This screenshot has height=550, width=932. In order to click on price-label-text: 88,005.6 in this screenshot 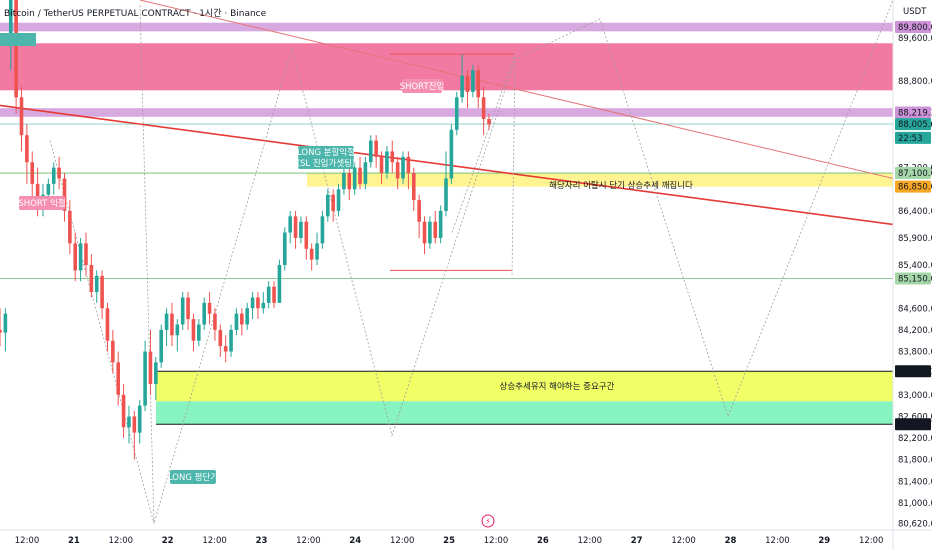, I will do `click(915, 125)`.